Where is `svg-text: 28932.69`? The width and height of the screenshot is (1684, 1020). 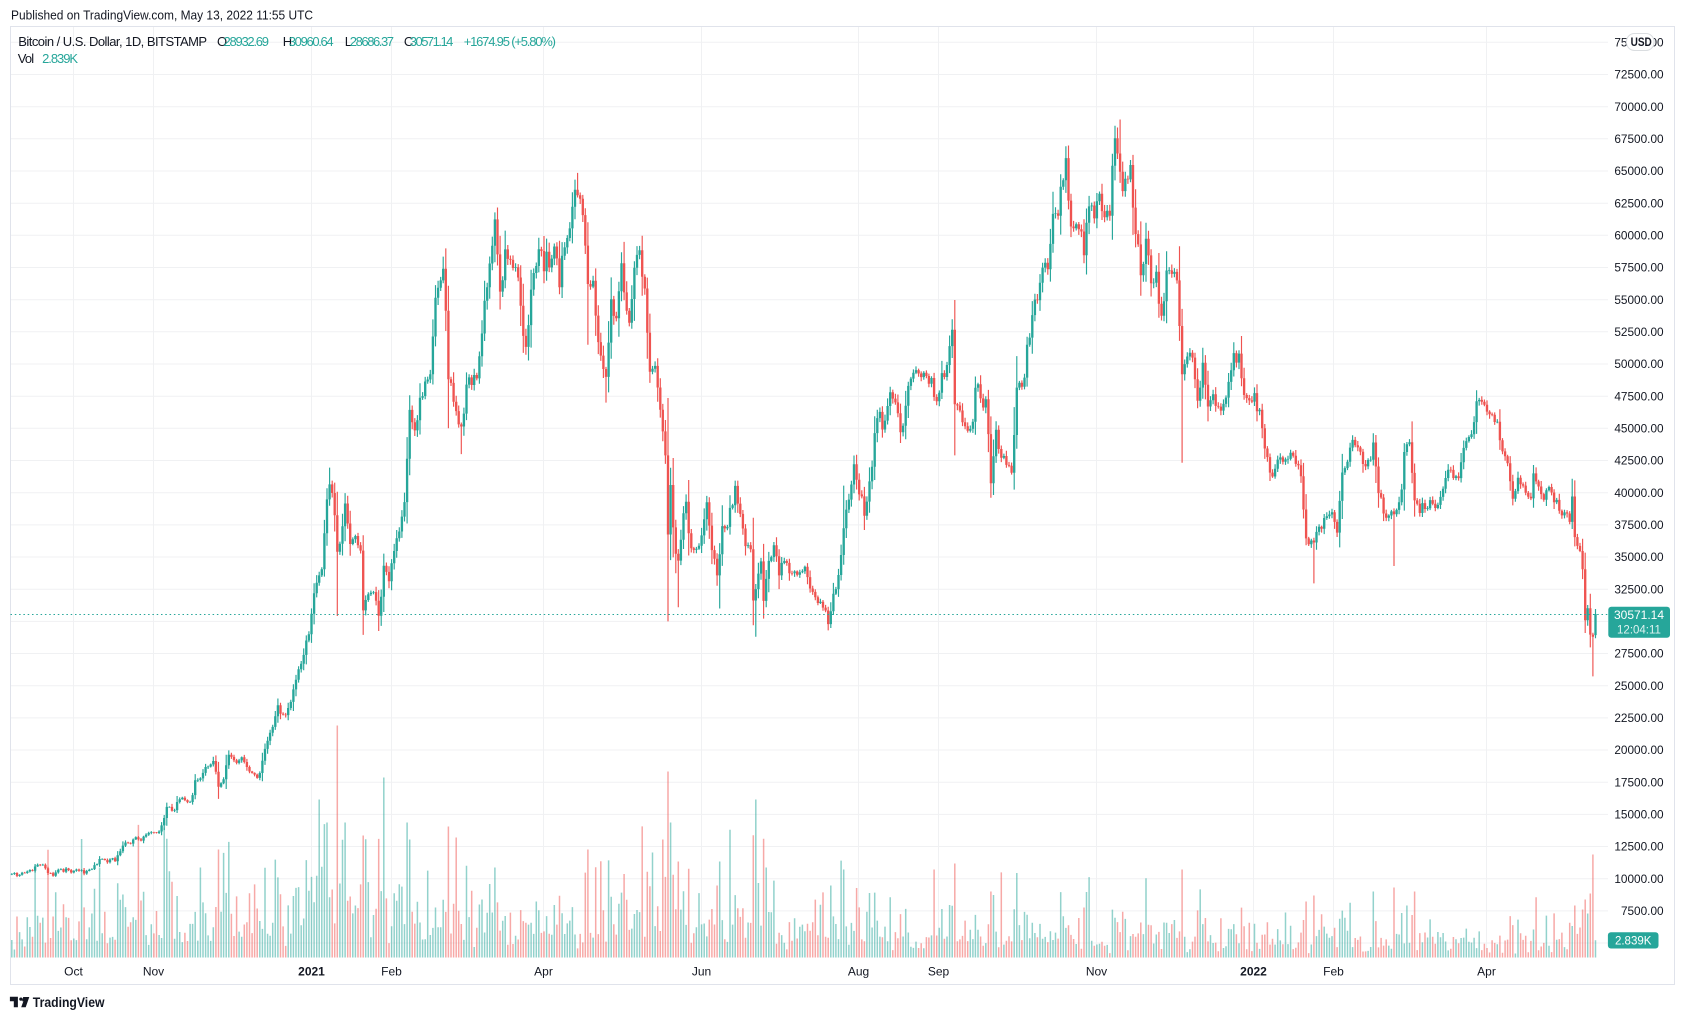 svg-text: 28932.69 is located at coordinates (247, 41).